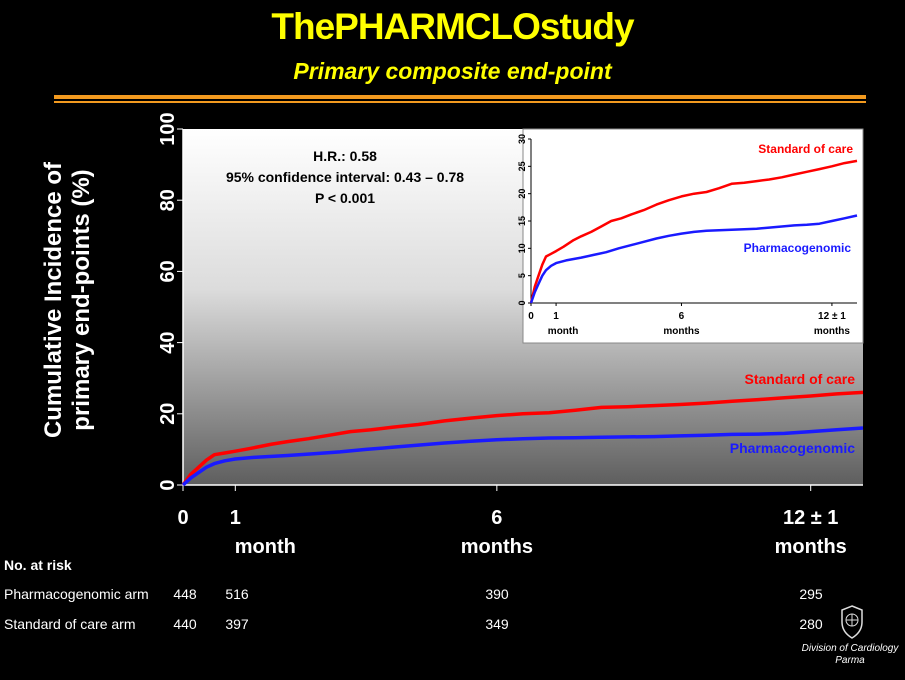  Describe the element at coordinates (168, 128) in the screenshot. I see `y-tick-label: 100` at that location.